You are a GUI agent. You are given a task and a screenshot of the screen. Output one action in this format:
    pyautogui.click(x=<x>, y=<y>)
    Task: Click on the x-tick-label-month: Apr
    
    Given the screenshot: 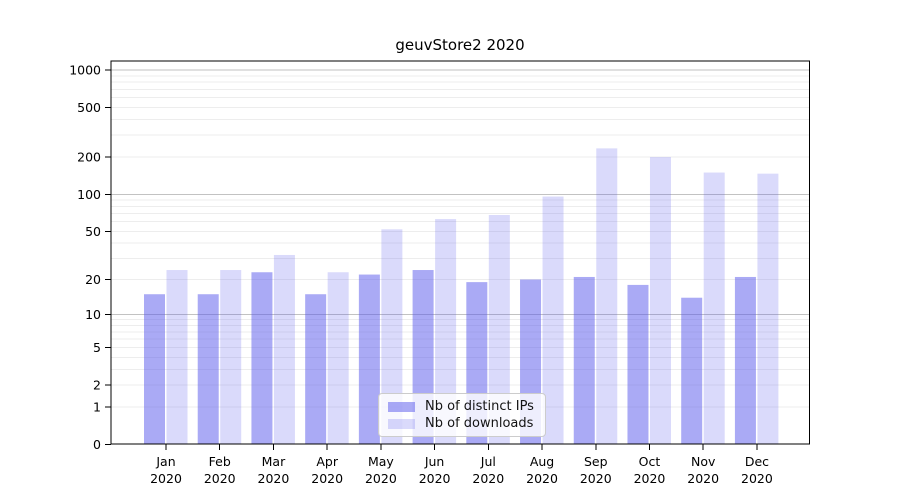 What is the action you would take?
    pyautogui.click(x=327, y=461)
    